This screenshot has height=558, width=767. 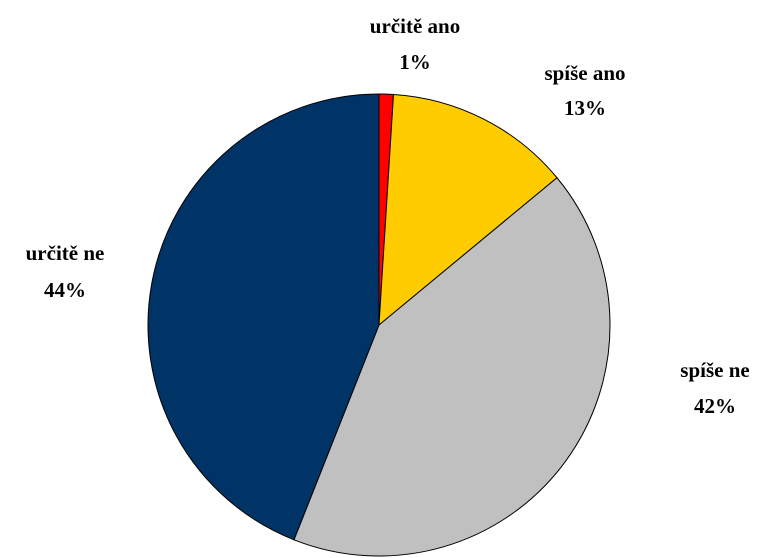 I want to click on pie-slice, so click(x=468, y=210).